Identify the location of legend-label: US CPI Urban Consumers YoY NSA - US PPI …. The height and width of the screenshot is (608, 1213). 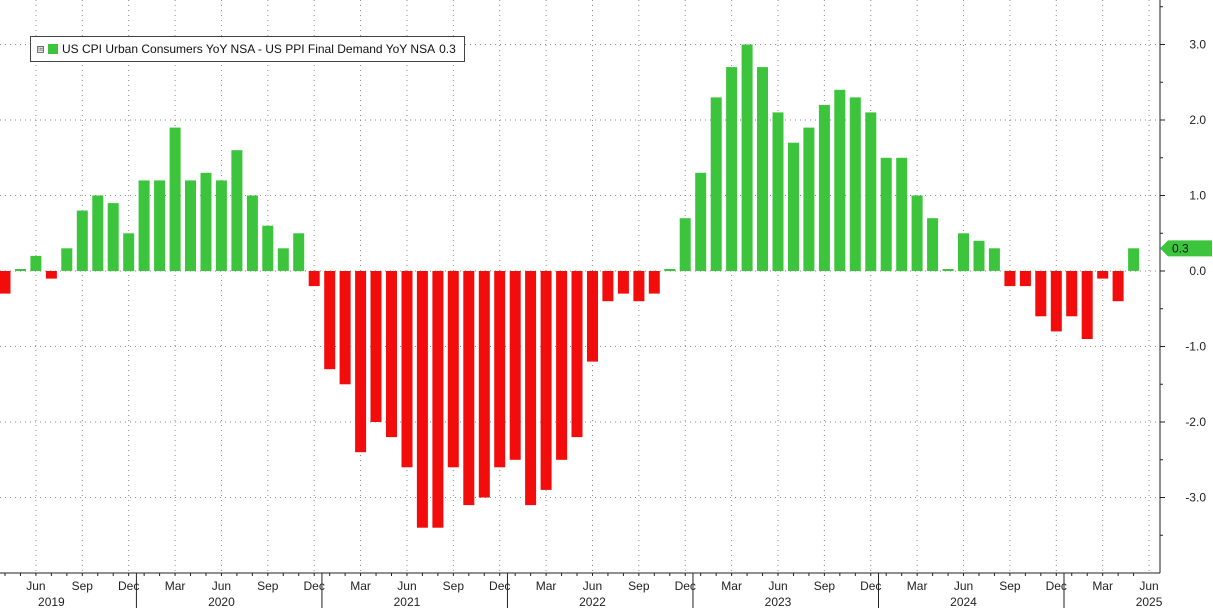
(249, 49).